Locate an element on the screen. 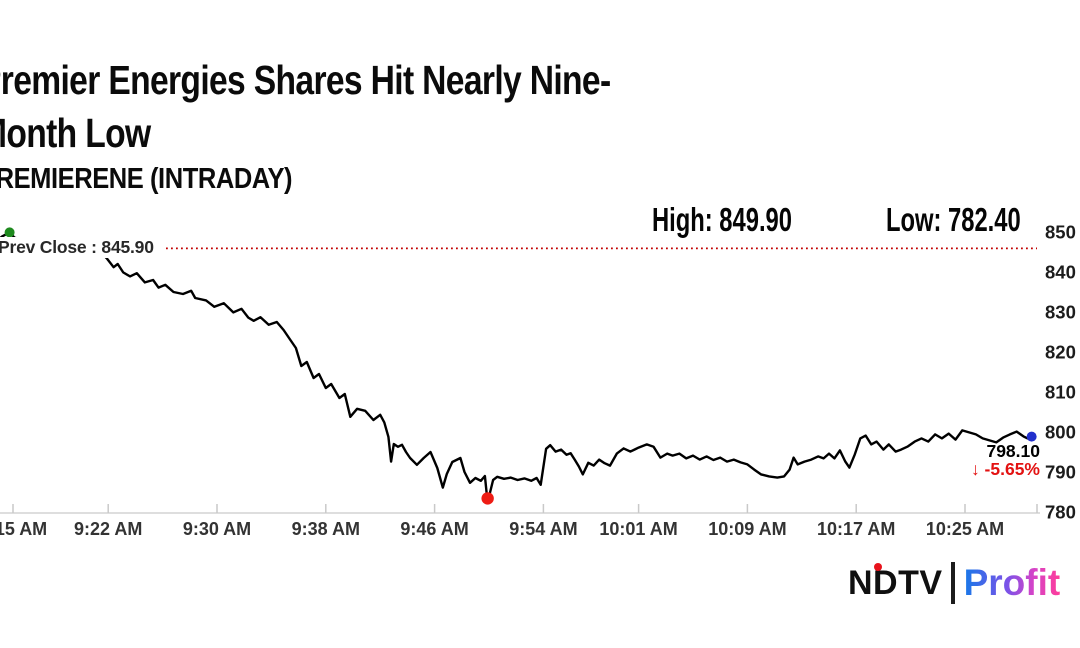 The width and height of the screenshot is (1080, 648). y-tick-label: 840 is located at coordinates (1060, 272).